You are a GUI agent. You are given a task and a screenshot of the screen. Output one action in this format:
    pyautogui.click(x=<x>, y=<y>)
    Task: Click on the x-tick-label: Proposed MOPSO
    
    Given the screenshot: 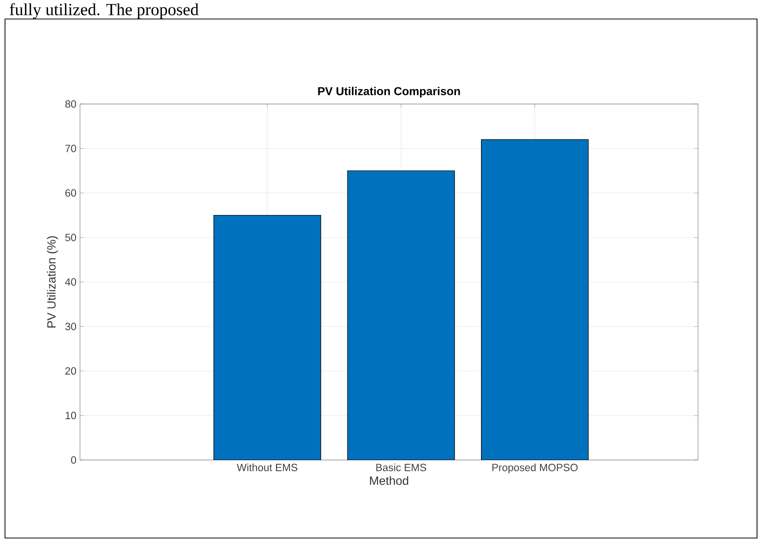 What is the action you would take?
    pyautogui.click(x=535, y=469)
    